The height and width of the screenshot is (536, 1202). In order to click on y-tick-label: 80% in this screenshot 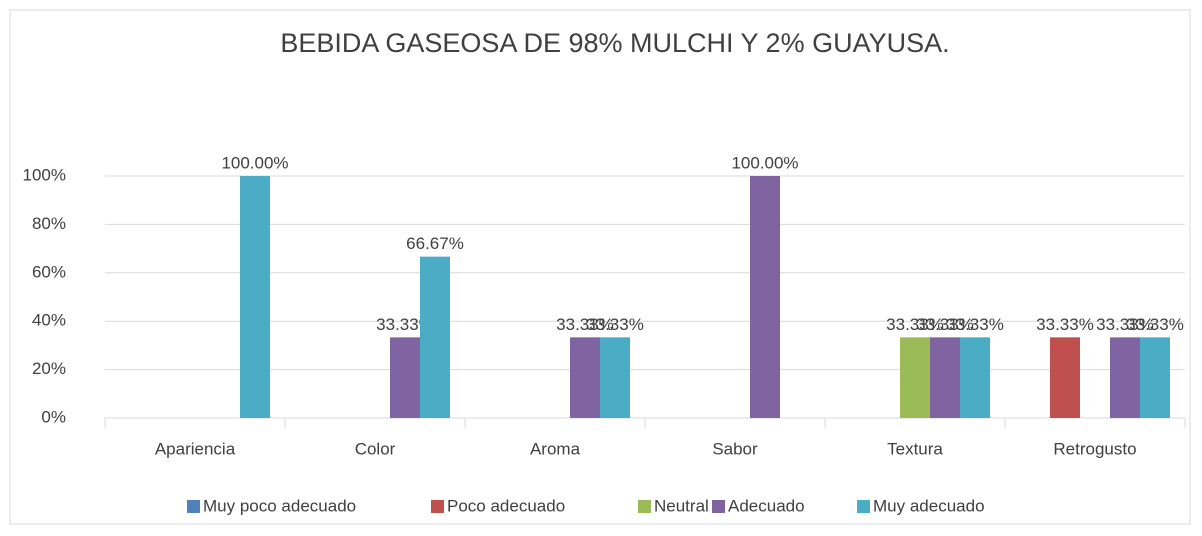, I will do `click(49, 223)`.